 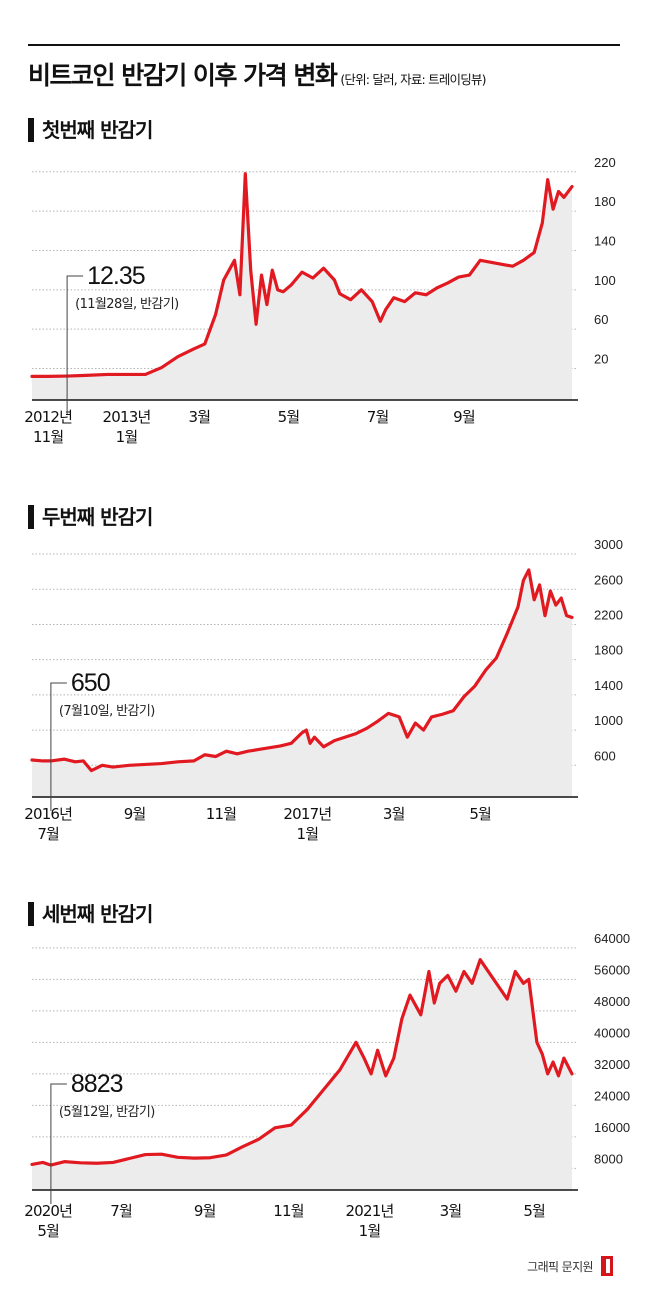 I want to click on callout-value: 12.35, so click(x=116, y=276).